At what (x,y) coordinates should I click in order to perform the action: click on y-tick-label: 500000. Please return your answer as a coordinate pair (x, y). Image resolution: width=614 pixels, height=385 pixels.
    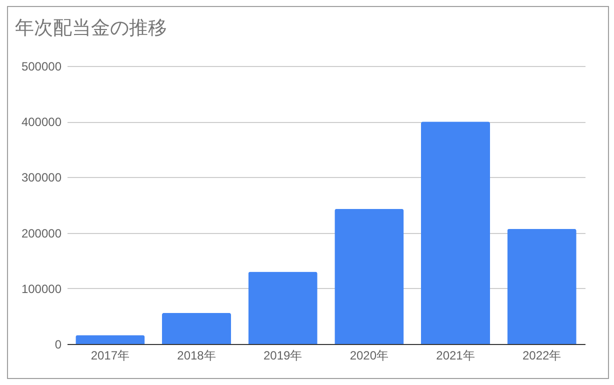
    Looking at the image, I should click on (41, 67).